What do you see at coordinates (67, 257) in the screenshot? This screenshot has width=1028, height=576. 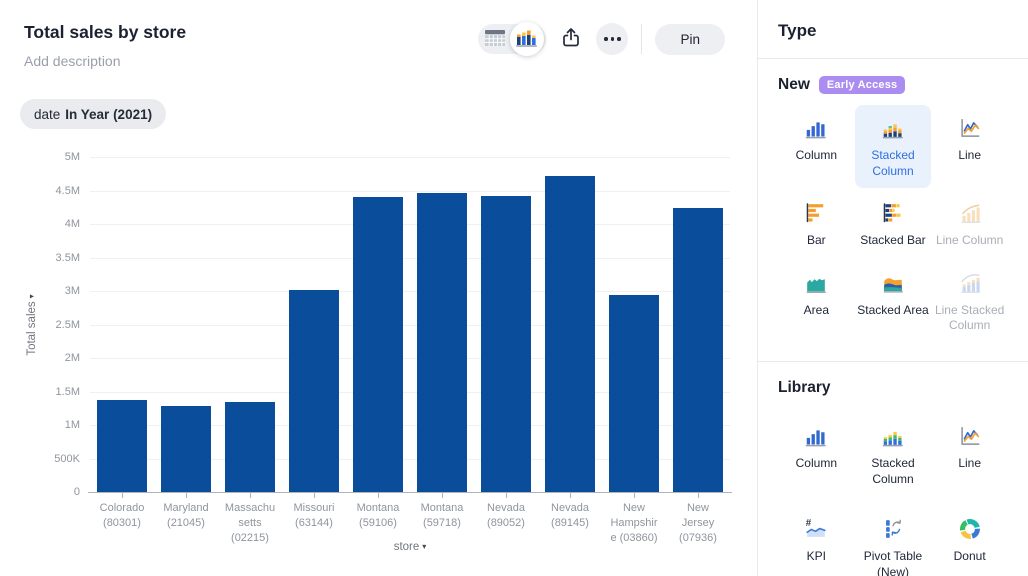 I see `y-tick-label: 3.5M` at bounding box center [67, 257].